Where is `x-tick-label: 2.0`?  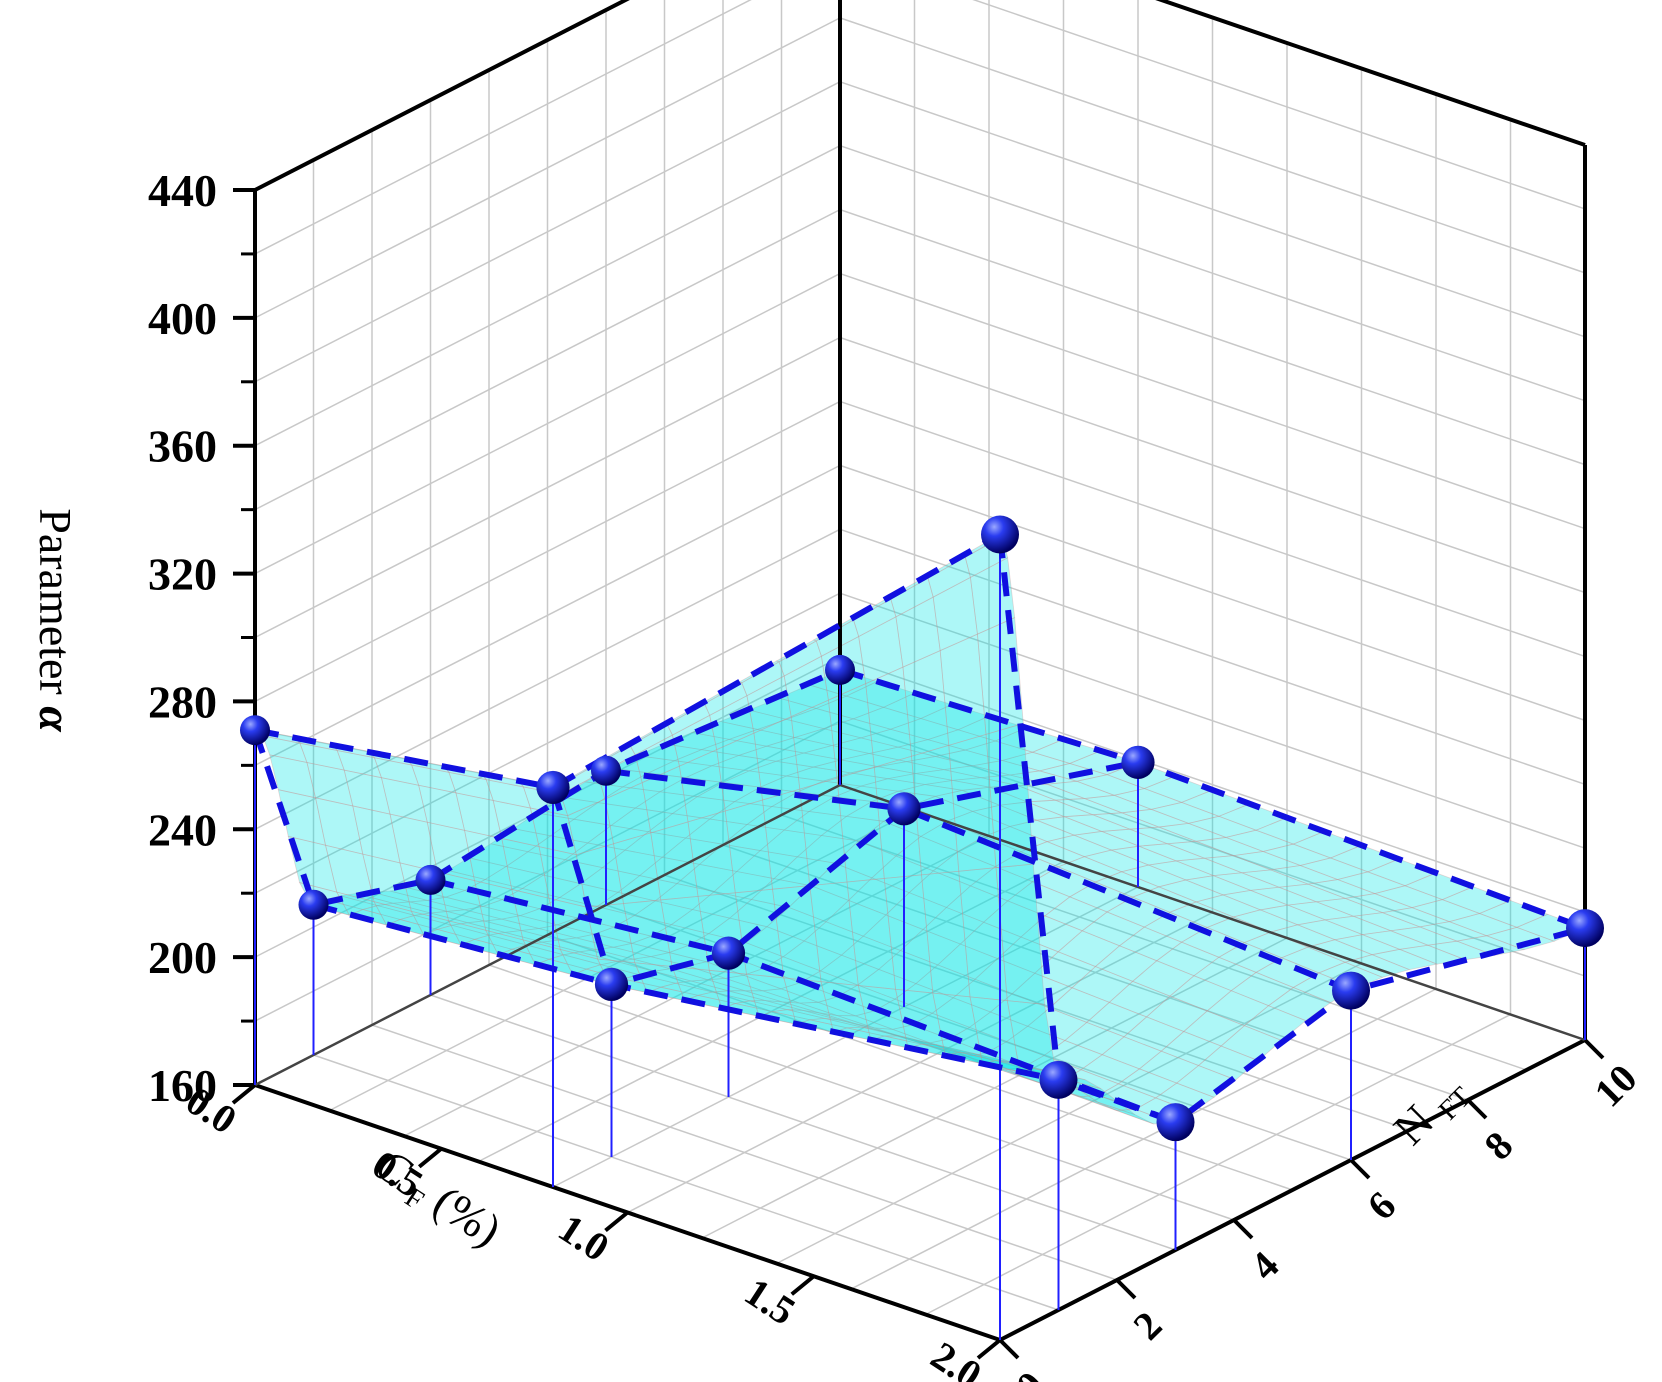
x-tick-label: 2.0 is located at coordinates (956, 1357).